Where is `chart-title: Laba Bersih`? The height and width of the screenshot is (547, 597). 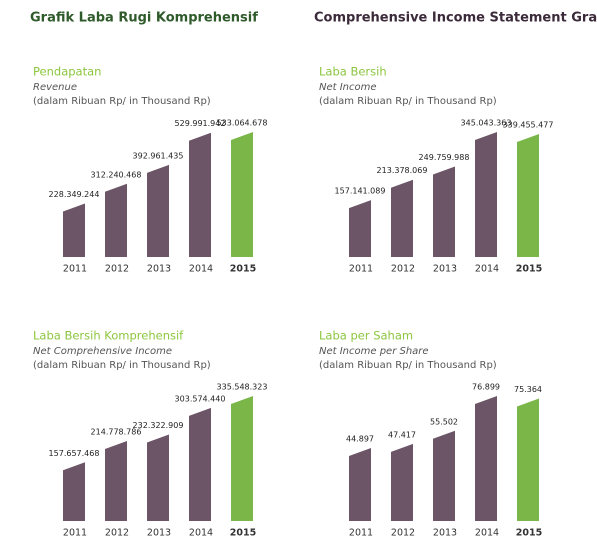
chart-title: Laba Bersih is located at coordinates (353, 72).